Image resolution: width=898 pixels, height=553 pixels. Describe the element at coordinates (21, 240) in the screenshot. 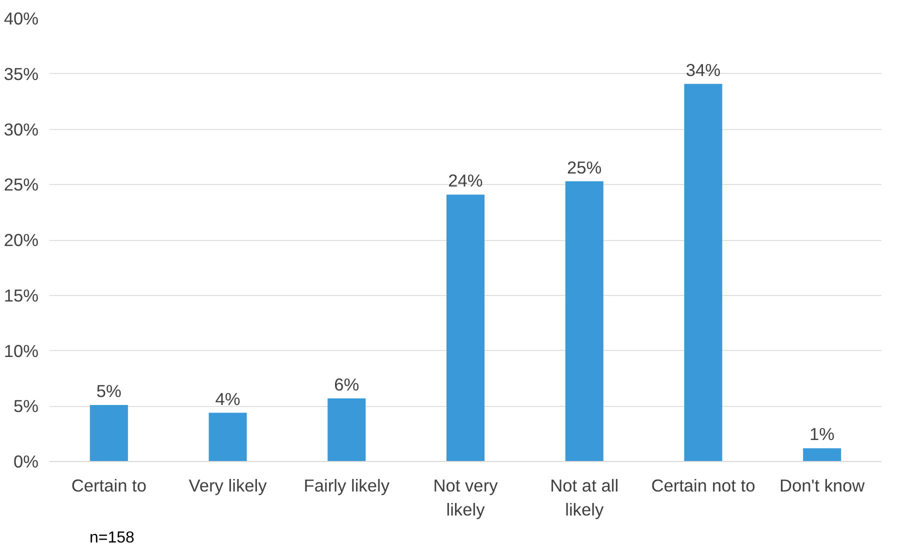

I see `y-tick-label: 20%` at that location.